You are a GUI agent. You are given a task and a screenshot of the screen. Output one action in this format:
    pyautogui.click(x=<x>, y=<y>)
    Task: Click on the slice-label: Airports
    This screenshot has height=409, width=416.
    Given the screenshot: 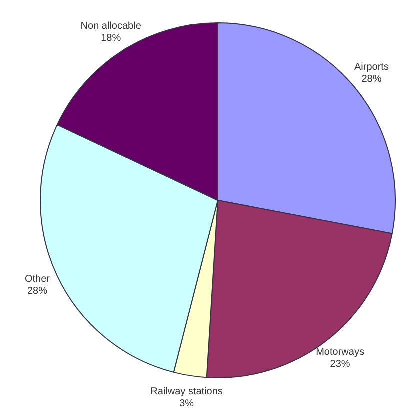 What is the action you would take?
    pyautogui.click(x=371, y=68)
    